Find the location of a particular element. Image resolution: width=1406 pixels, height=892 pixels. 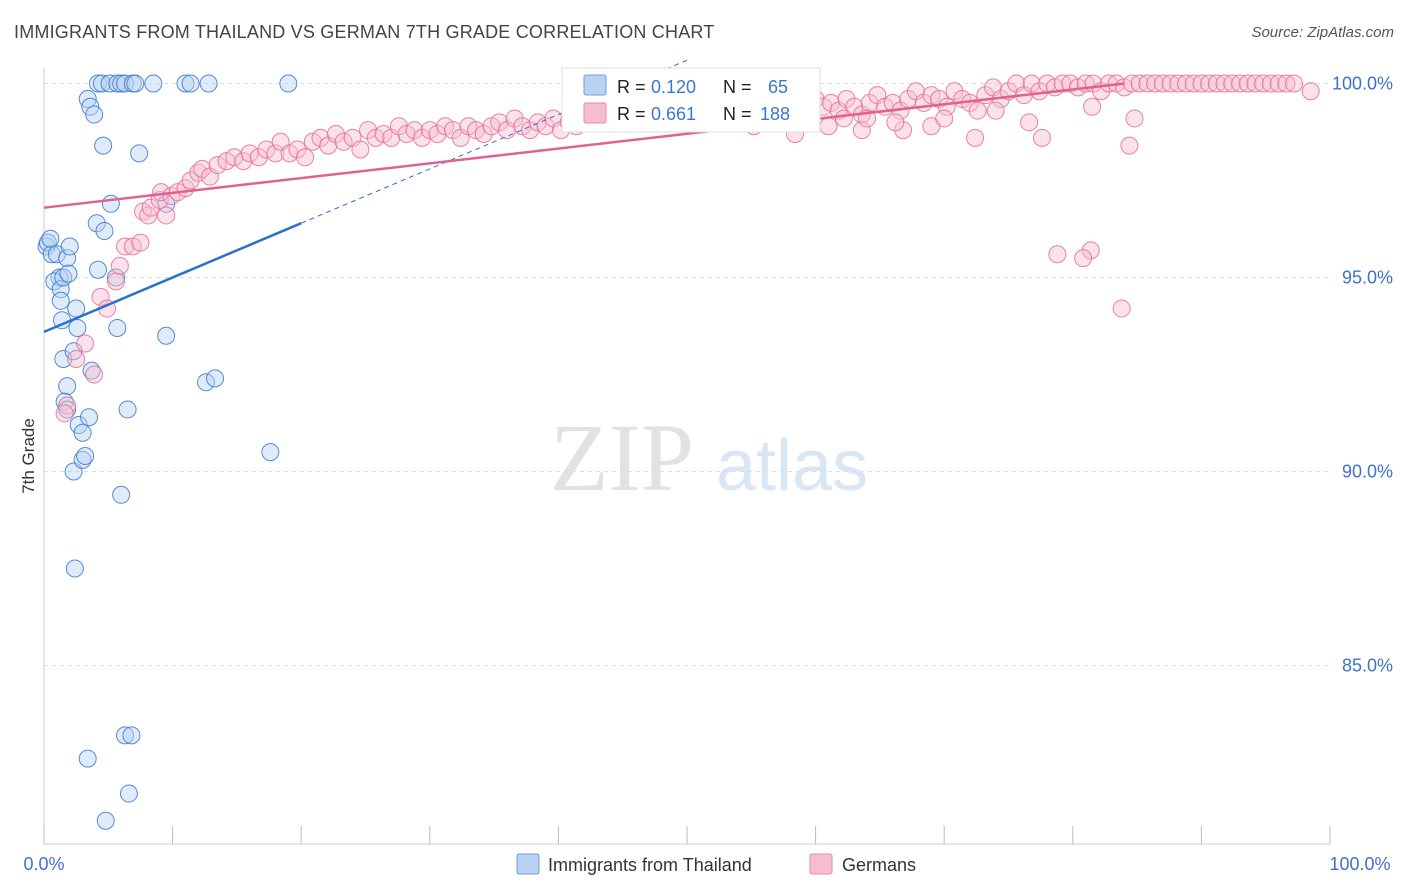

y-tick-label-0: 100.0% is located at coordinates (1362, 84).